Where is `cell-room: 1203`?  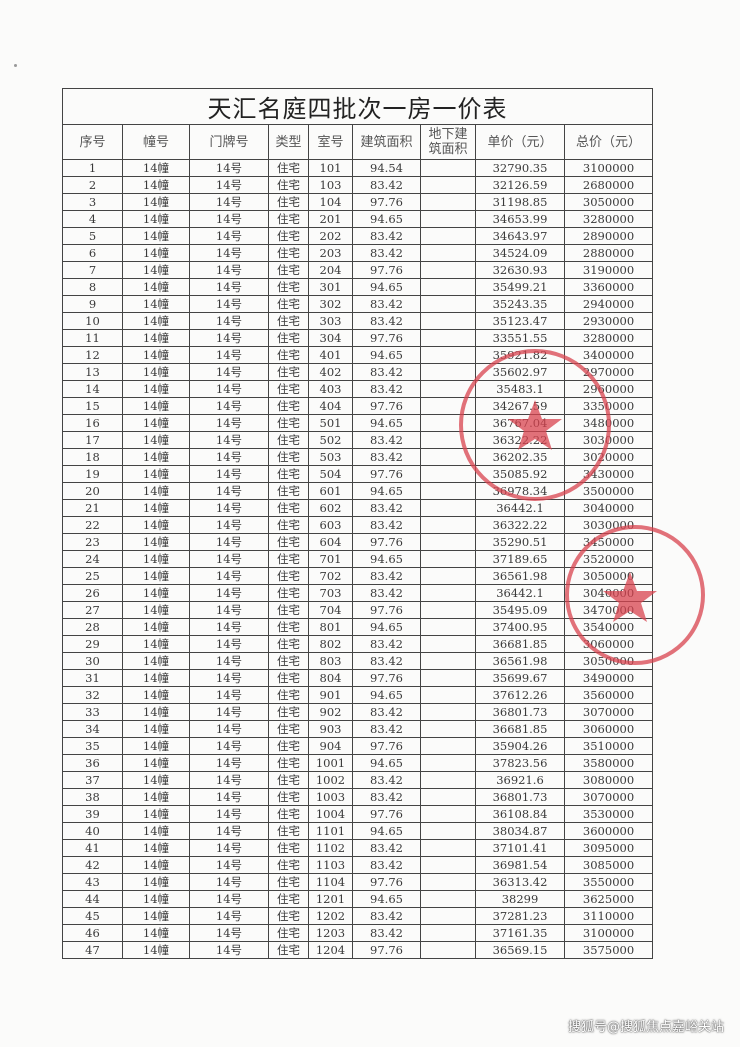
cell-room: 1203 is located at coordinates (330, 933).